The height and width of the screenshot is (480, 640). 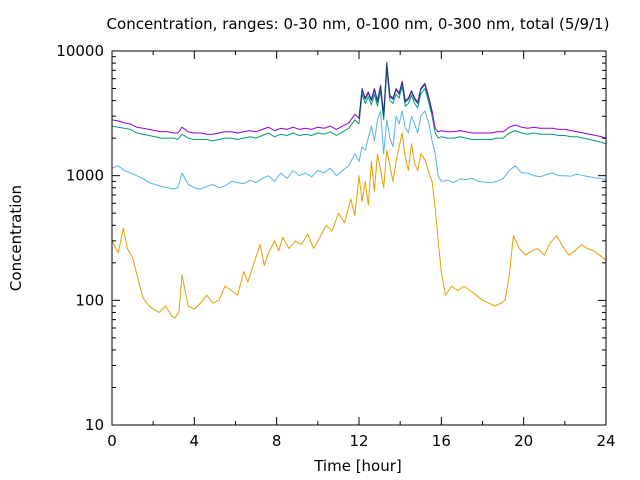 I want to click on x-tick-label: 16, so click(x=441, y=441).